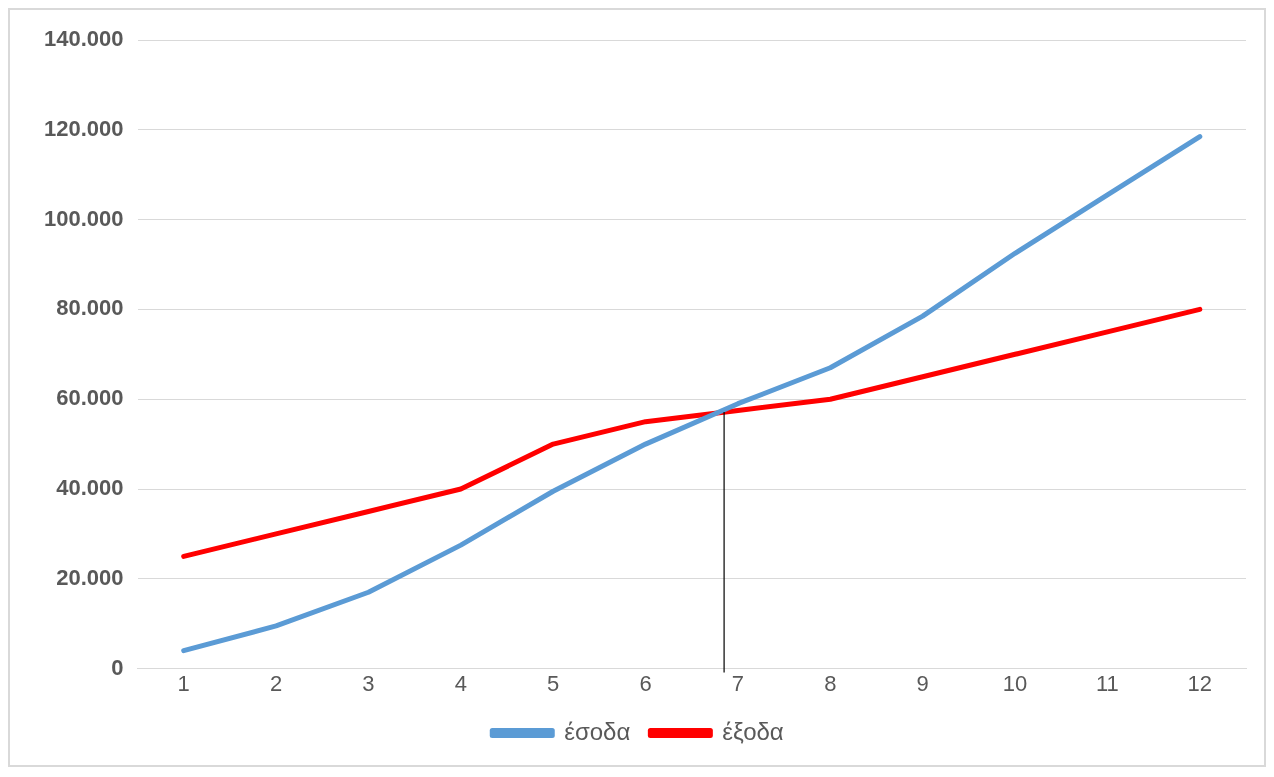  What do you see at coordinates (830, 683) in the screenshot?
I see `x-tick-label: 8` at bounding box center [830, 683].